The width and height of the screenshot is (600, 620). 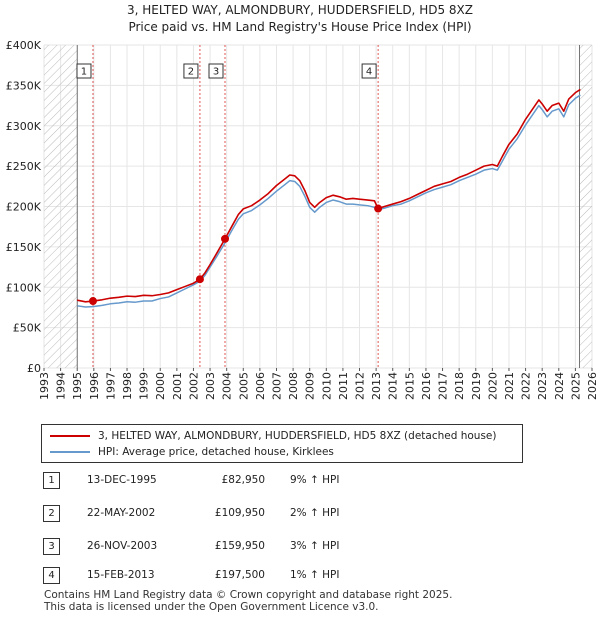 I want to click on x-tick-label: 2003, so click(x=210, y=386).